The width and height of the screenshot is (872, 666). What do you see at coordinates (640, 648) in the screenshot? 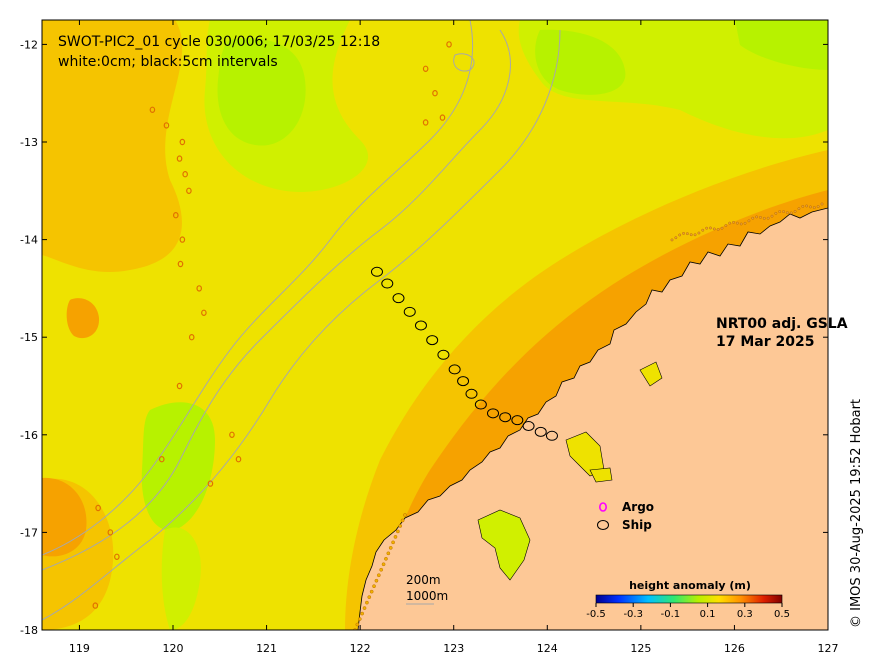
I see `x-tick-label: 125` at bounding box center [640, 648].